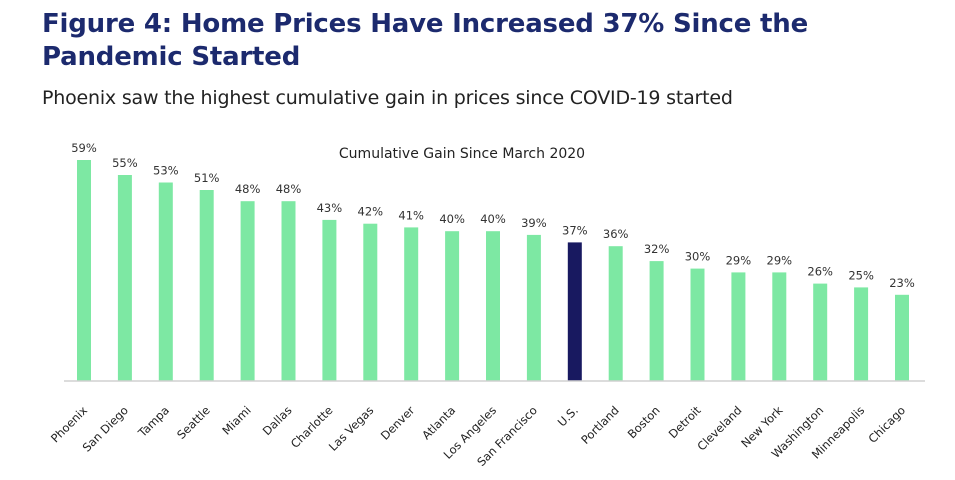  I want to click on value-label-chicago: 23%, so click(902, 283).